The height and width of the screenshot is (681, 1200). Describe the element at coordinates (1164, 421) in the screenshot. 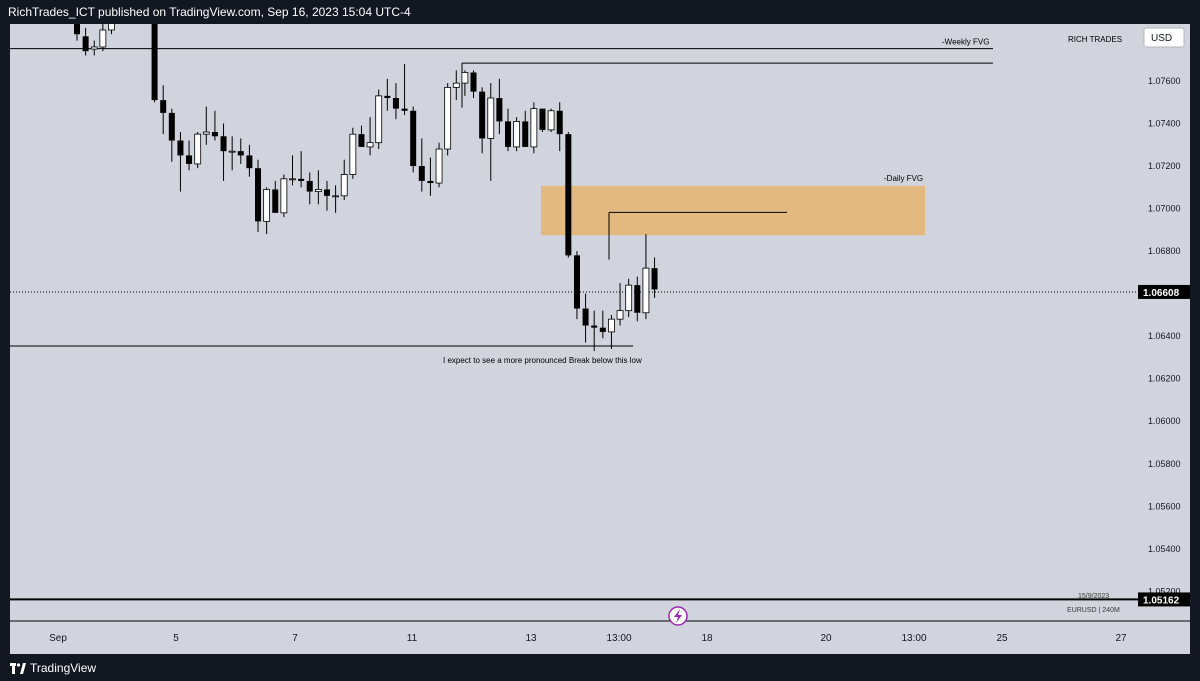

I see `y-tick-label: 1.06000` at that location.